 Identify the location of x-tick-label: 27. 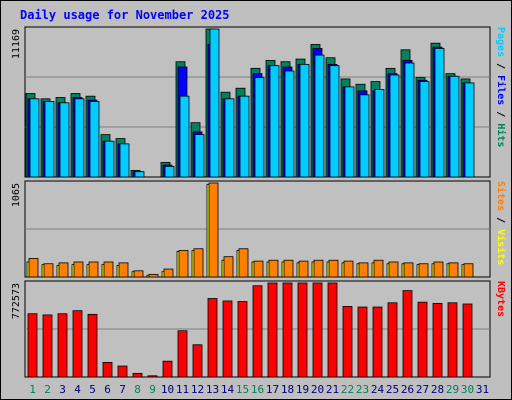
(422, 389).